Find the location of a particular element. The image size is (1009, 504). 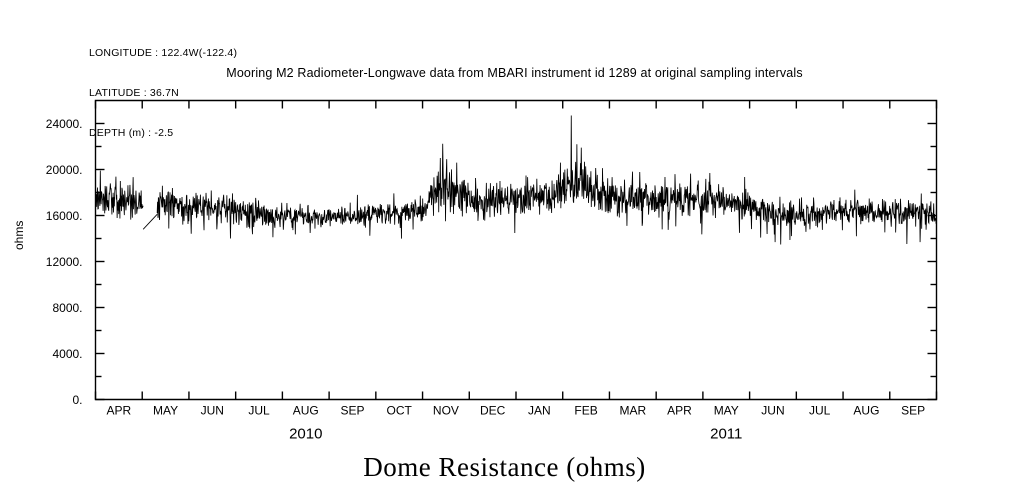

y-tick-label: 24000. is located at coordinates (64, 124).